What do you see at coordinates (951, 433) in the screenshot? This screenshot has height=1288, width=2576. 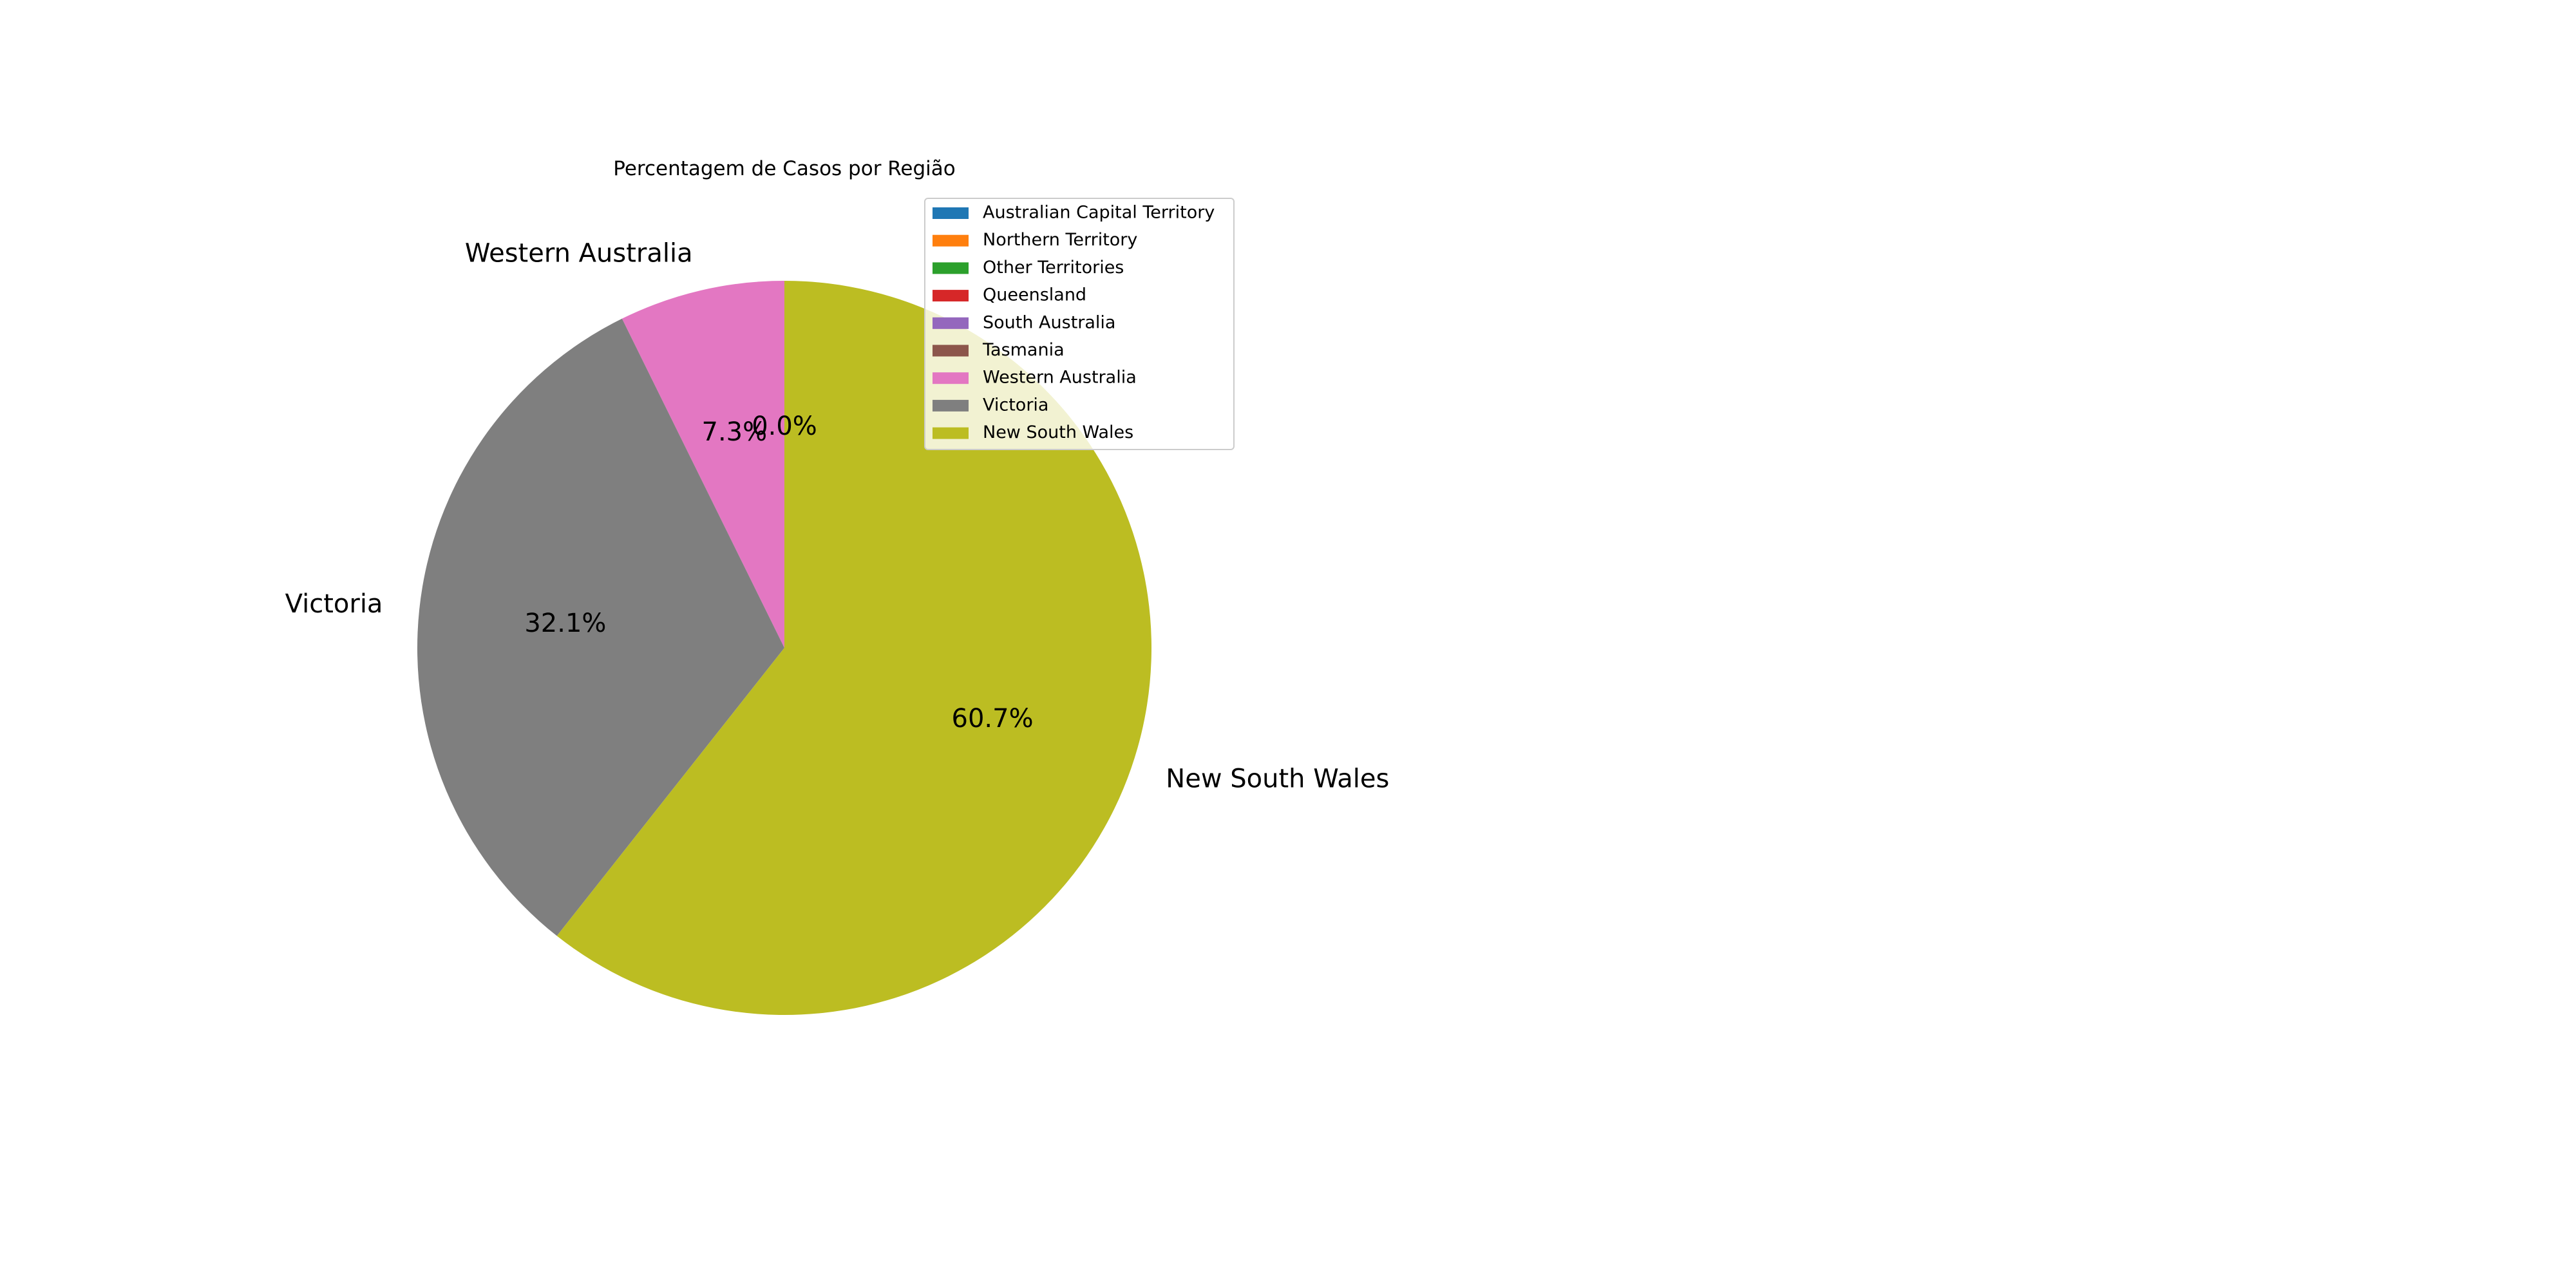 I see `legend-swatch-new-south-wales` at bounding box center [951, 433].